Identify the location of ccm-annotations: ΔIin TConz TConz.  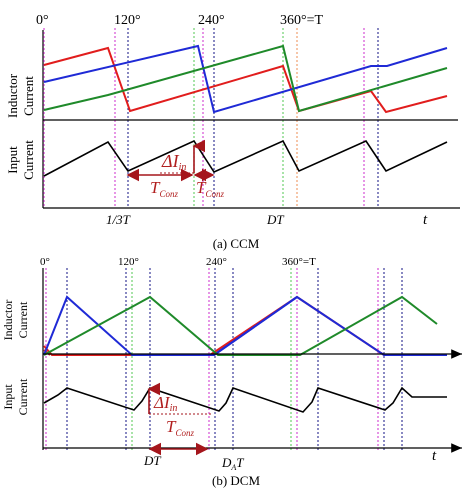
(175, 169).